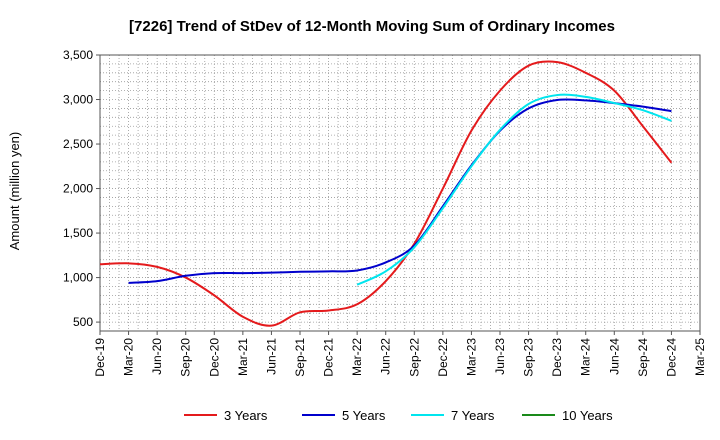  I want to click on y-axis: 500 1,000 1,500 2,000 2,500 3,000 3,500, so click(81, 188).